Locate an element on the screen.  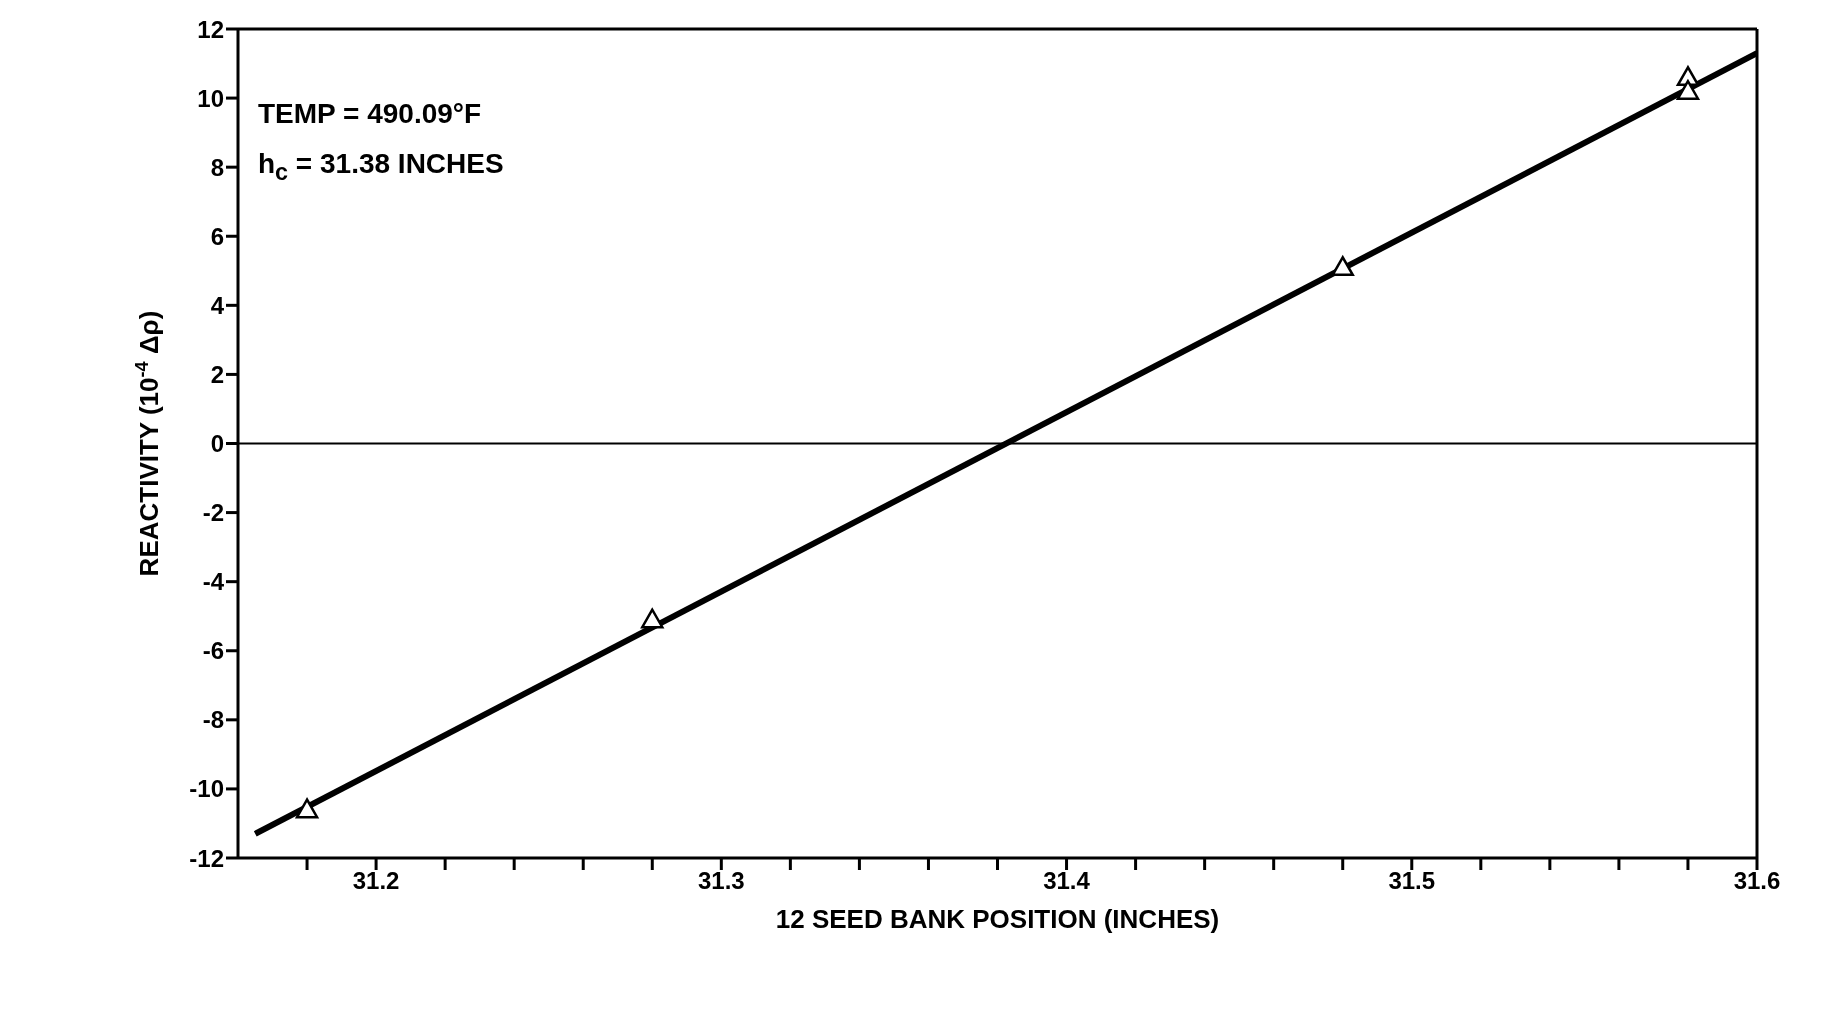
y-tick-label: 4 is located at coordinates (217, 305).